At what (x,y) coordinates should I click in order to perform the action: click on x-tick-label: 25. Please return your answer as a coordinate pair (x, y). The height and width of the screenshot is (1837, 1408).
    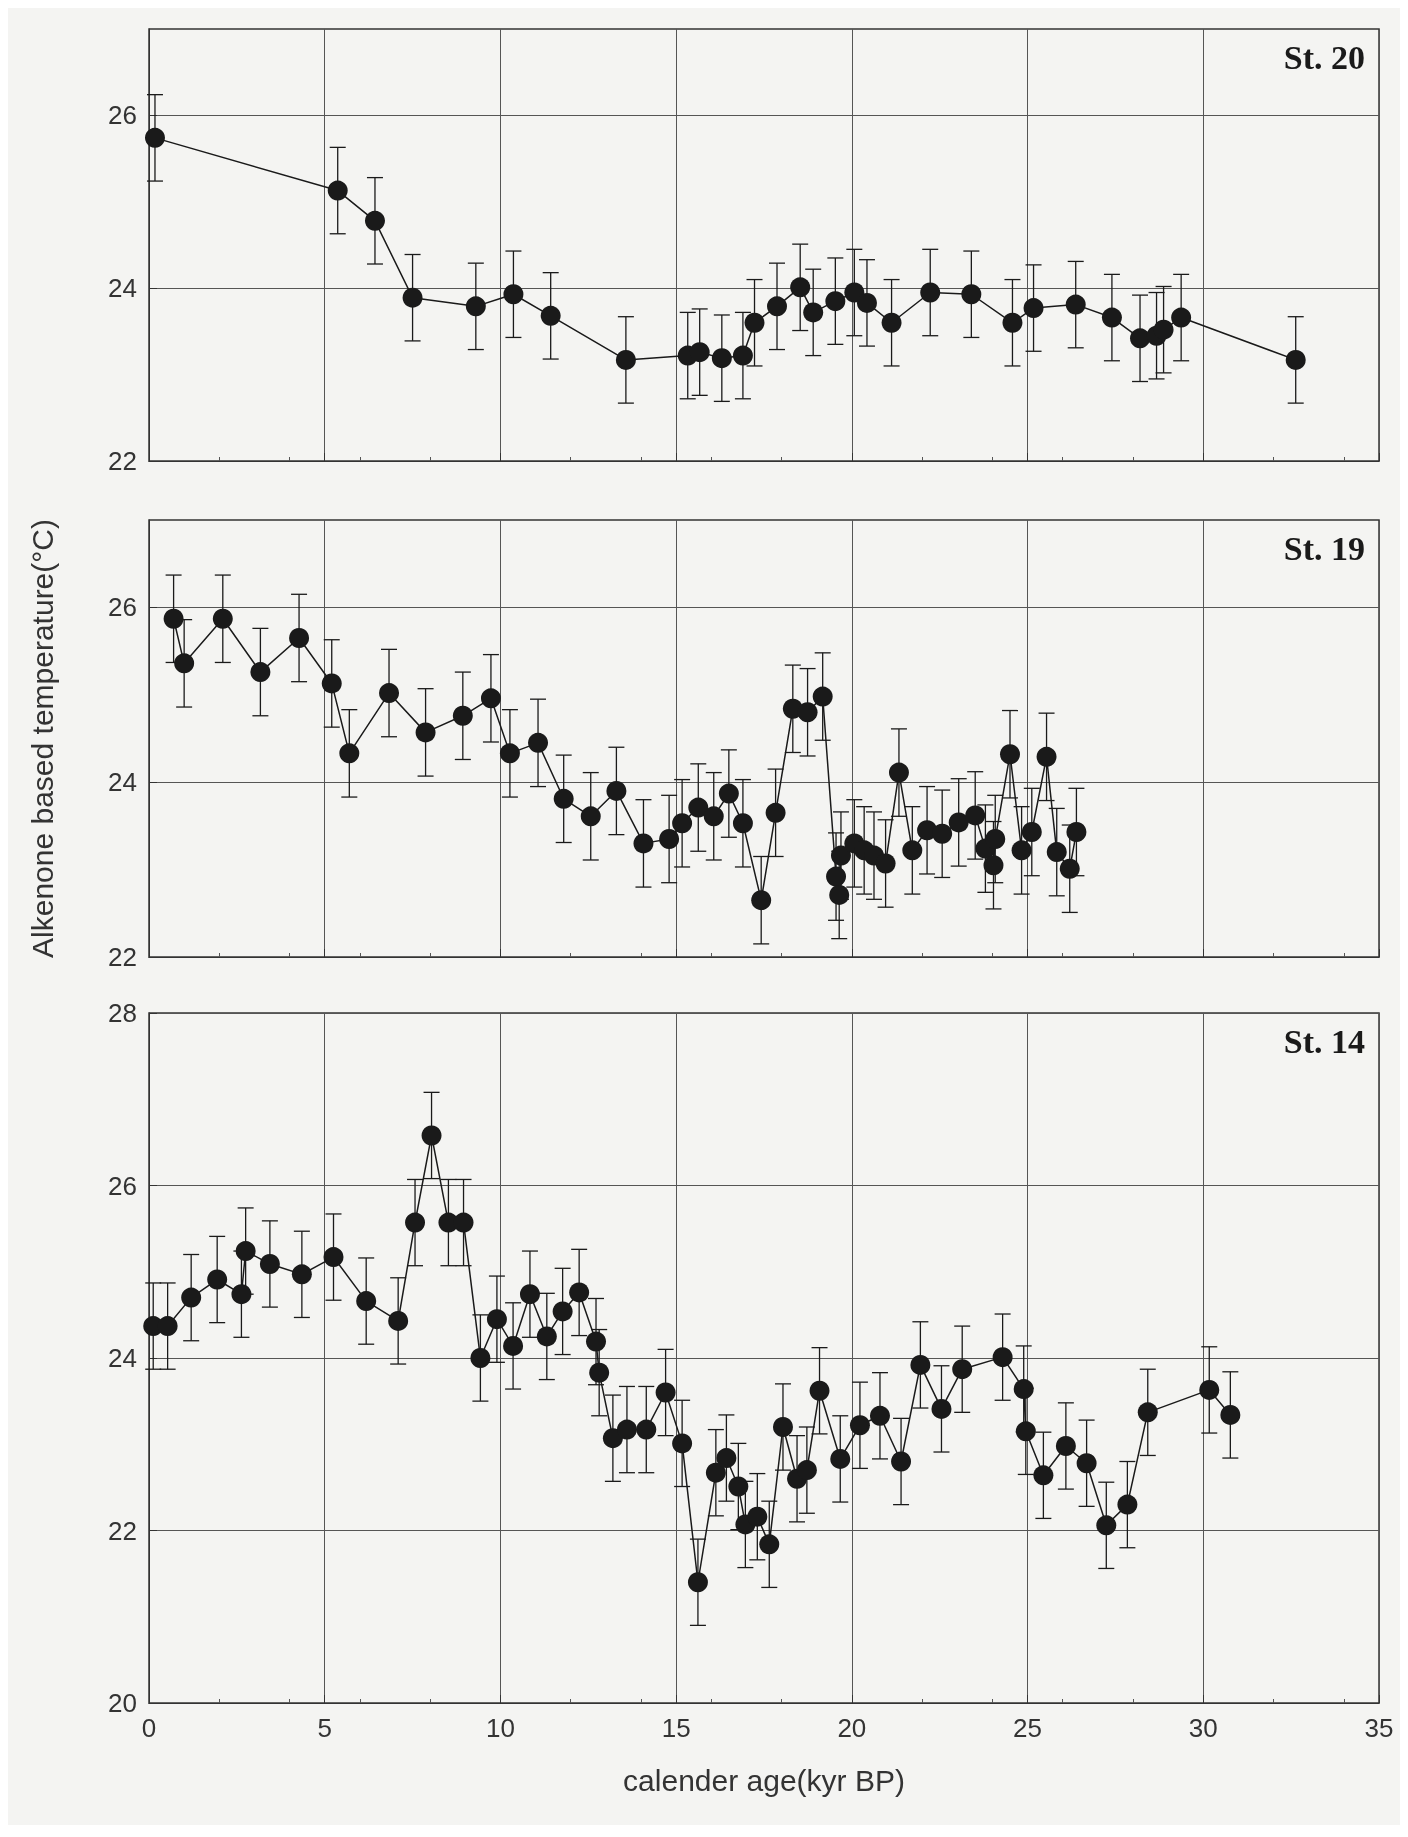
    Looking at the image, I should click on (1028, 1728).